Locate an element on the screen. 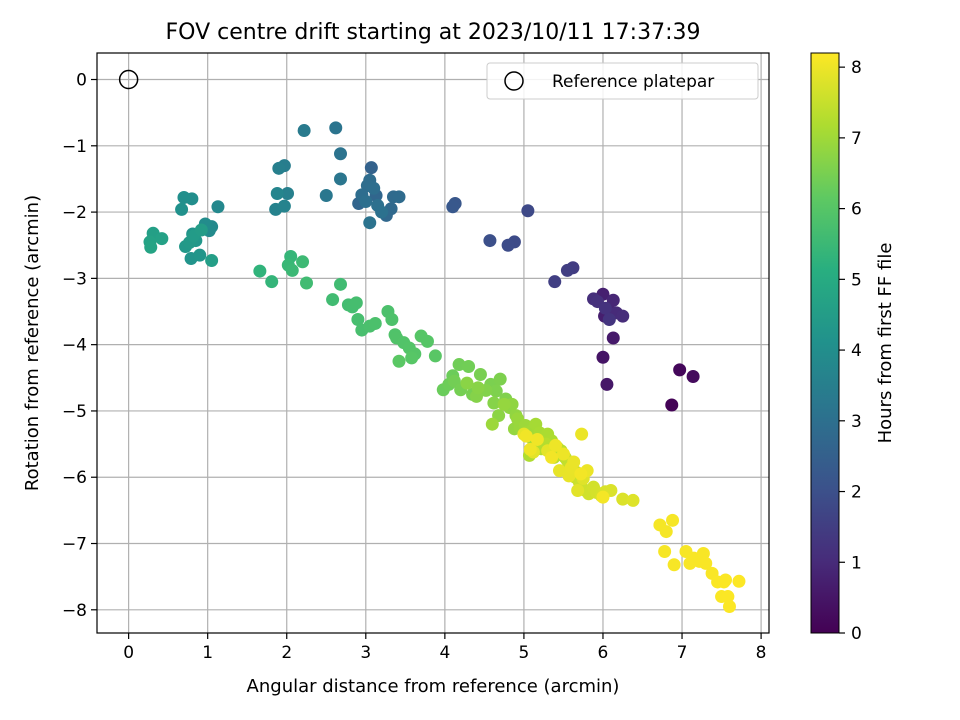 The width and height of the screenshot is (960, 720). colorbar-tick-label: 1 is located at coordinates (856, 563).